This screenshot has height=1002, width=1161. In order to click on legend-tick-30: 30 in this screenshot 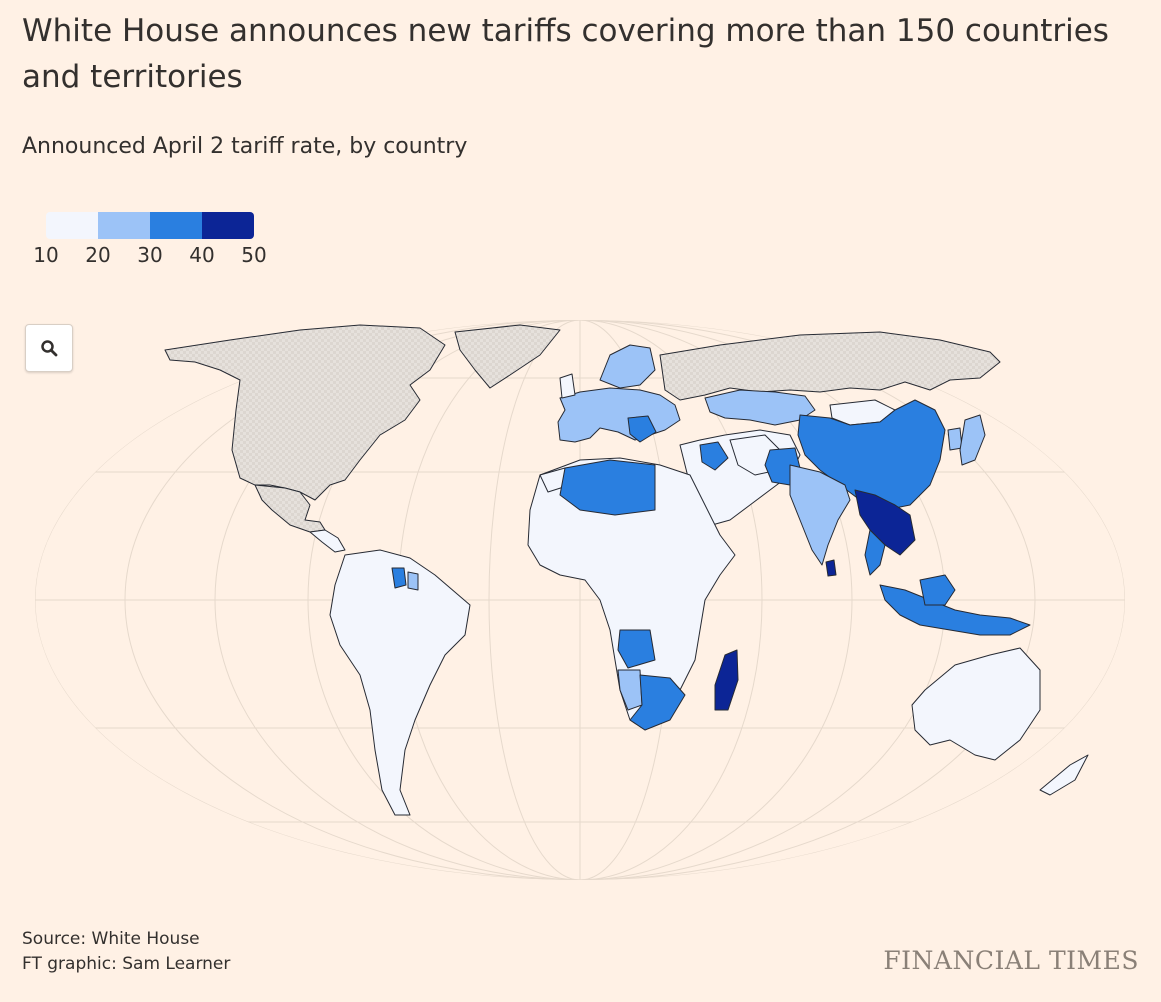, I will do `click(150, 255)`.